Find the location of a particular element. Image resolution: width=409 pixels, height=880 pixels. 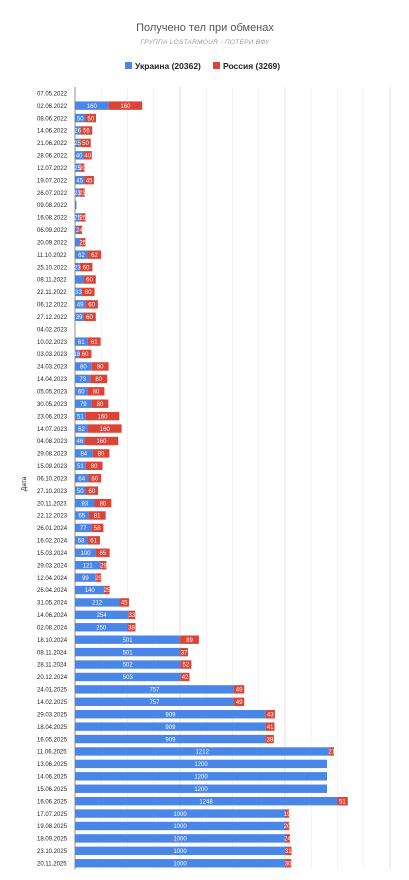

y-tick-label: 05.05.2023 is located at coordinates (52, 392).